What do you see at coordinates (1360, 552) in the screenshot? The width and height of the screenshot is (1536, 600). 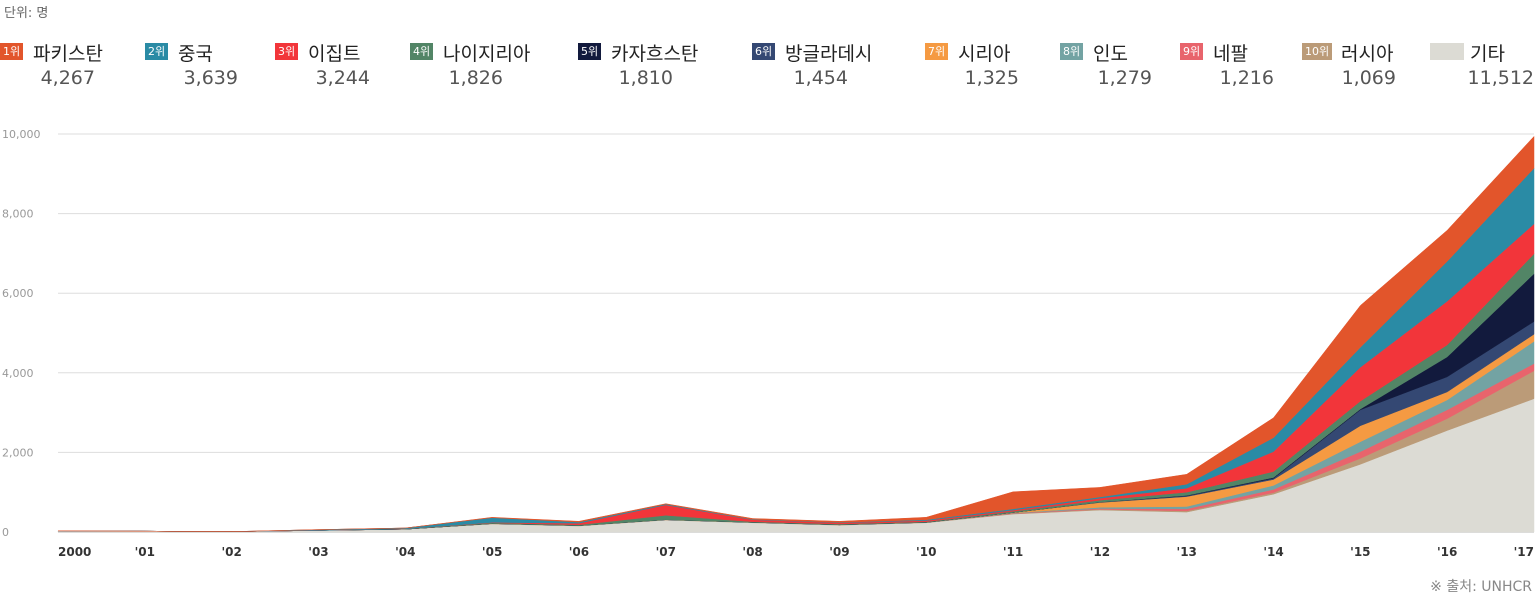 I see `x-tick-label: '15` at bounding box center [1360, 552].